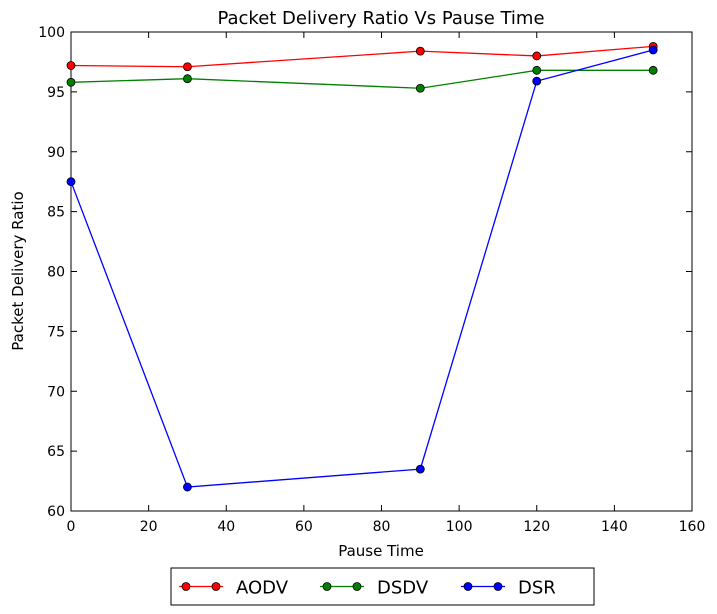 The image size is (717, 614). I want to click on legend-item-dsr: DSR, so click(508, 588).